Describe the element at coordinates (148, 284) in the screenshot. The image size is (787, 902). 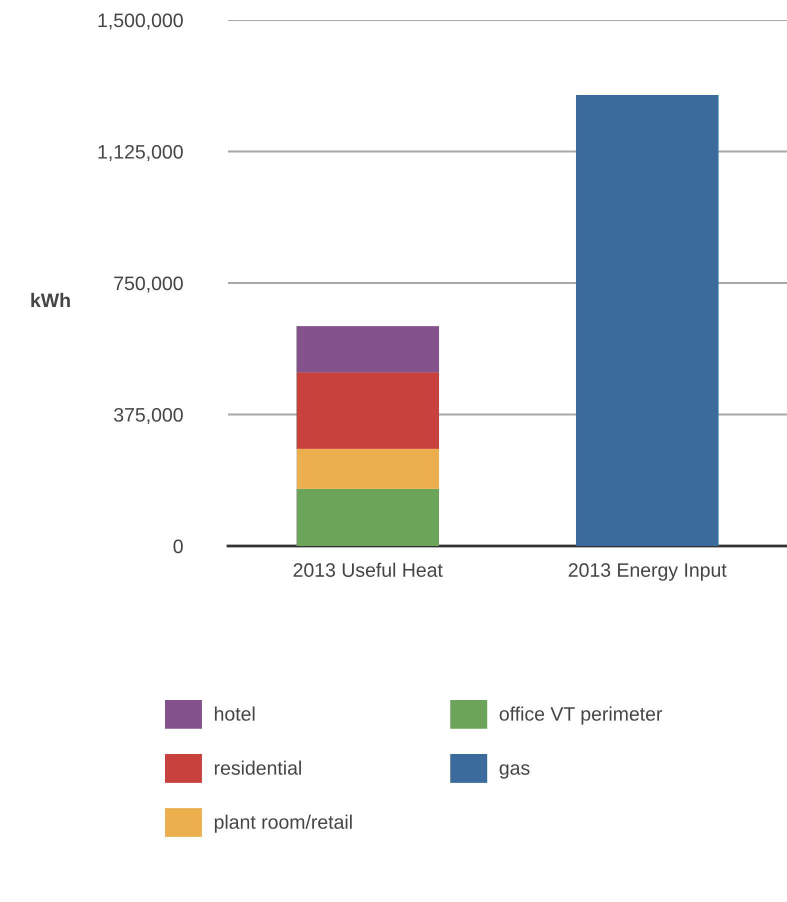
I see `y-tick-label: 750,000` at that location.